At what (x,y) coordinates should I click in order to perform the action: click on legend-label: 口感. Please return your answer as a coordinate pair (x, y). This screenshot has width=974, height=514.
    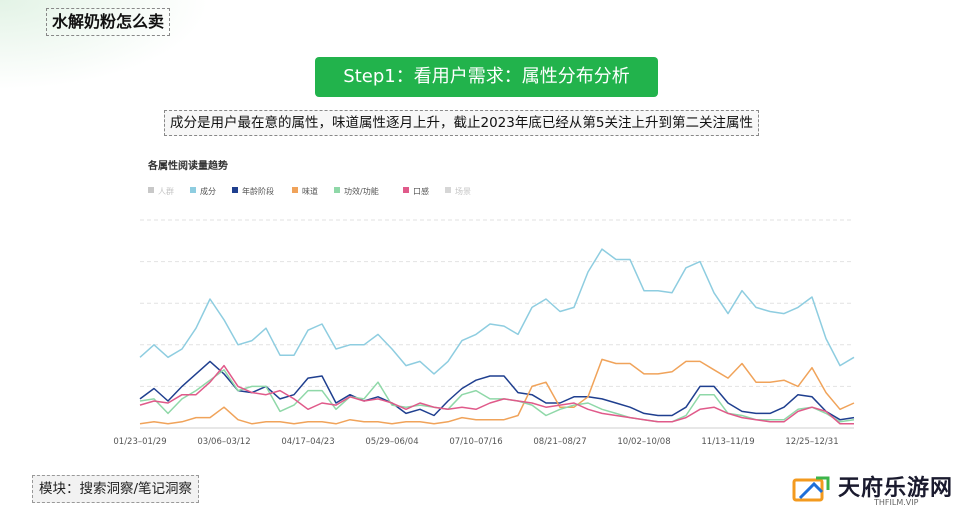
    Looking at the image, I should click on (421, 191).